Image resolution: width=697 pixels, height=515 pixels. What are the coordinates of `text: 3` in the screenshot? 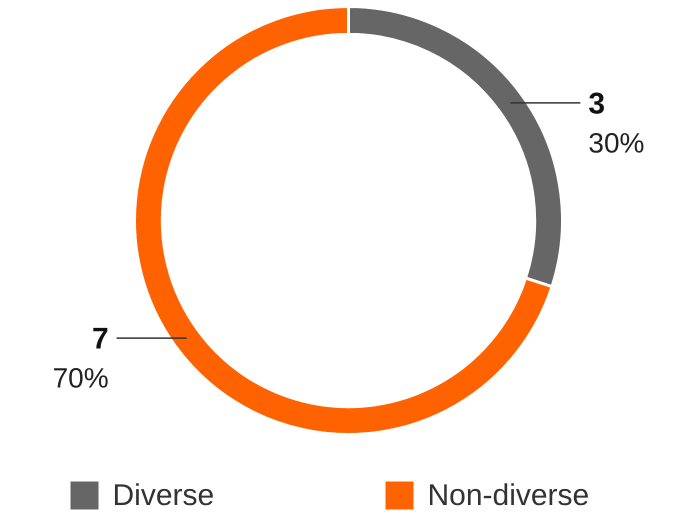 It's located at (597, 103).